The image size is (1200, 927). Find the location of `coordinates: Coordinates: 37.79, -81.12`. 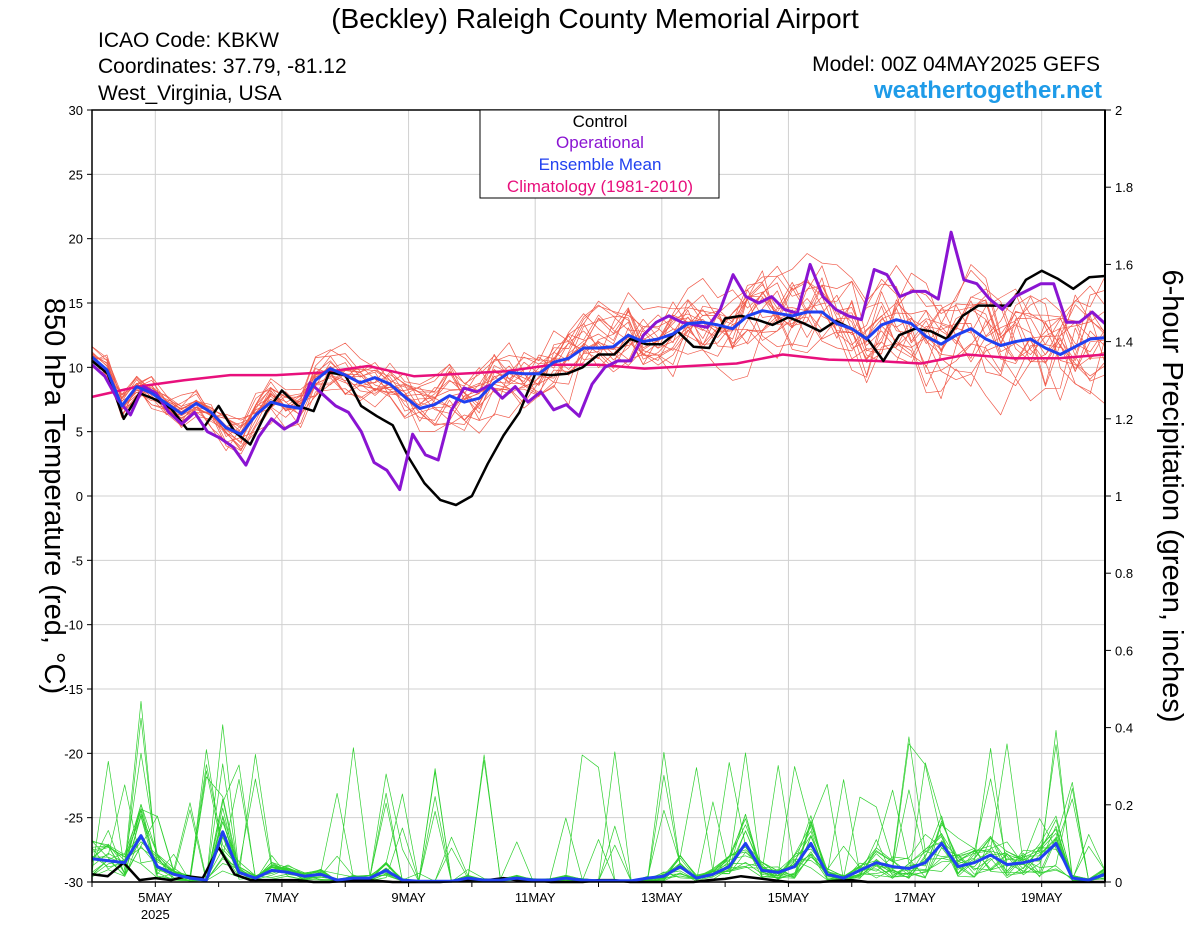

coordinates: Coordinates: 37.79, -81.12 is located at coordinates (222, 66).